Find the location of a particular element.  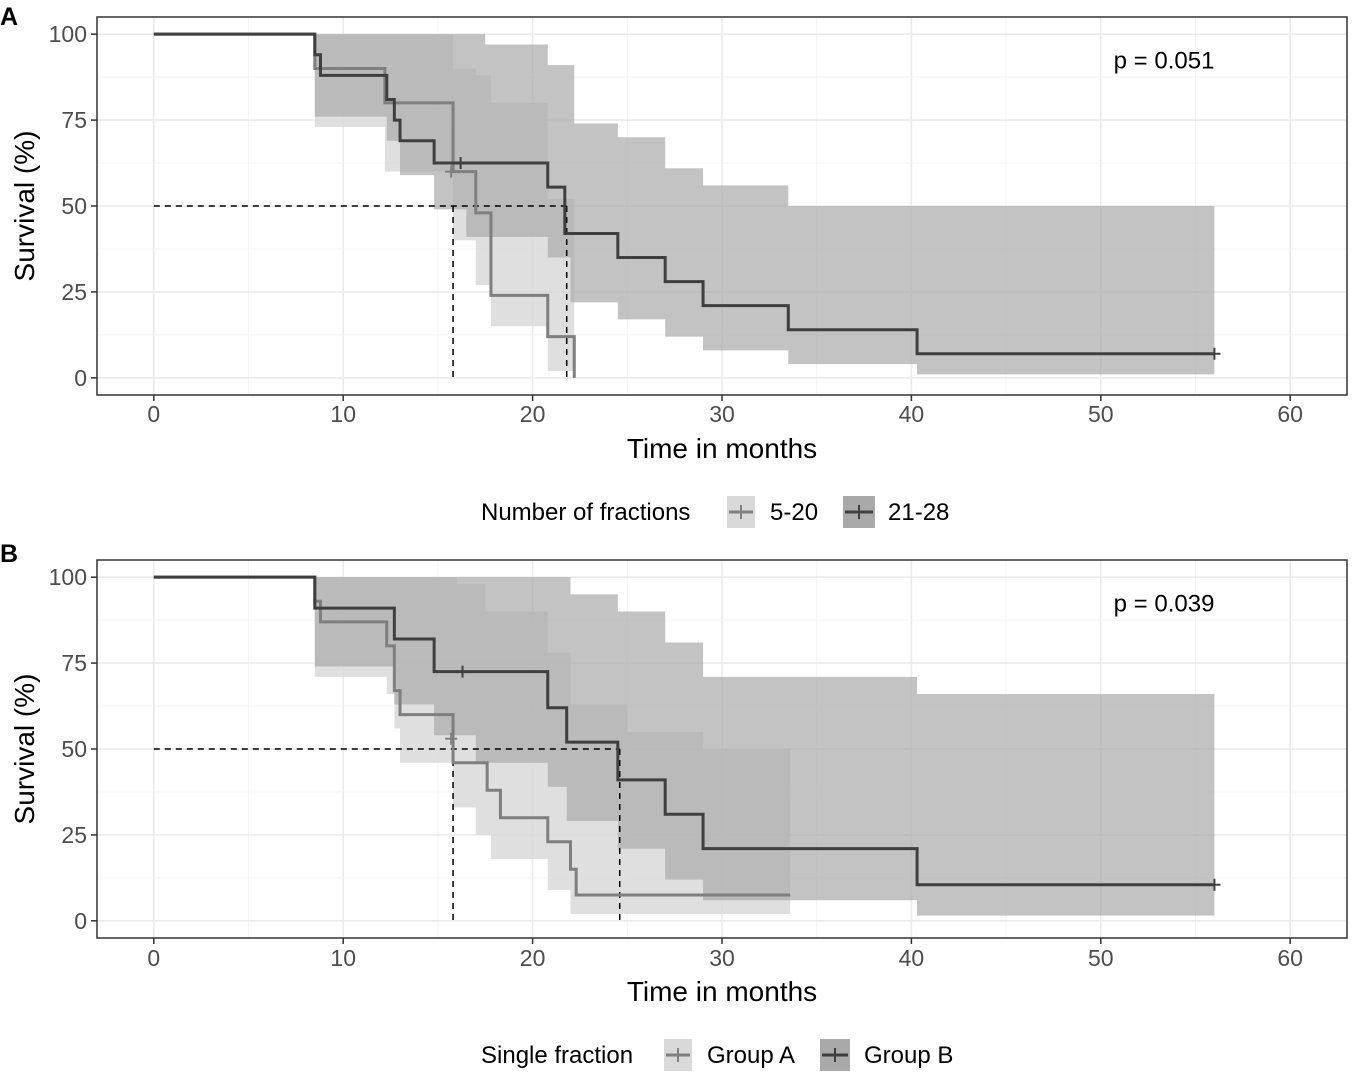

legend-label-1: Group A is located at coordinates (751, 1055).